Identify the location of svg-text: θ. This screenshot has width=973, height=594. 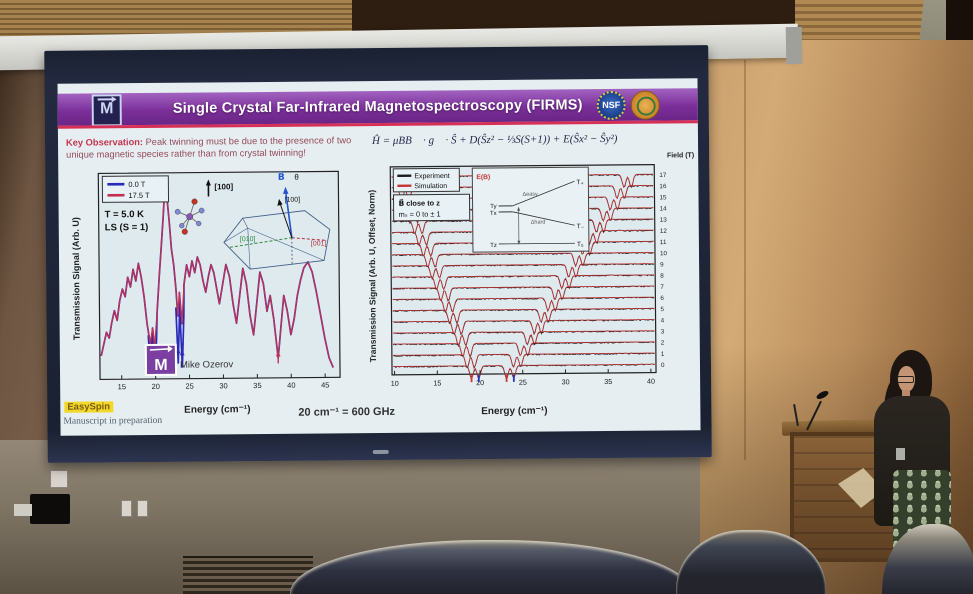
(296, 177).